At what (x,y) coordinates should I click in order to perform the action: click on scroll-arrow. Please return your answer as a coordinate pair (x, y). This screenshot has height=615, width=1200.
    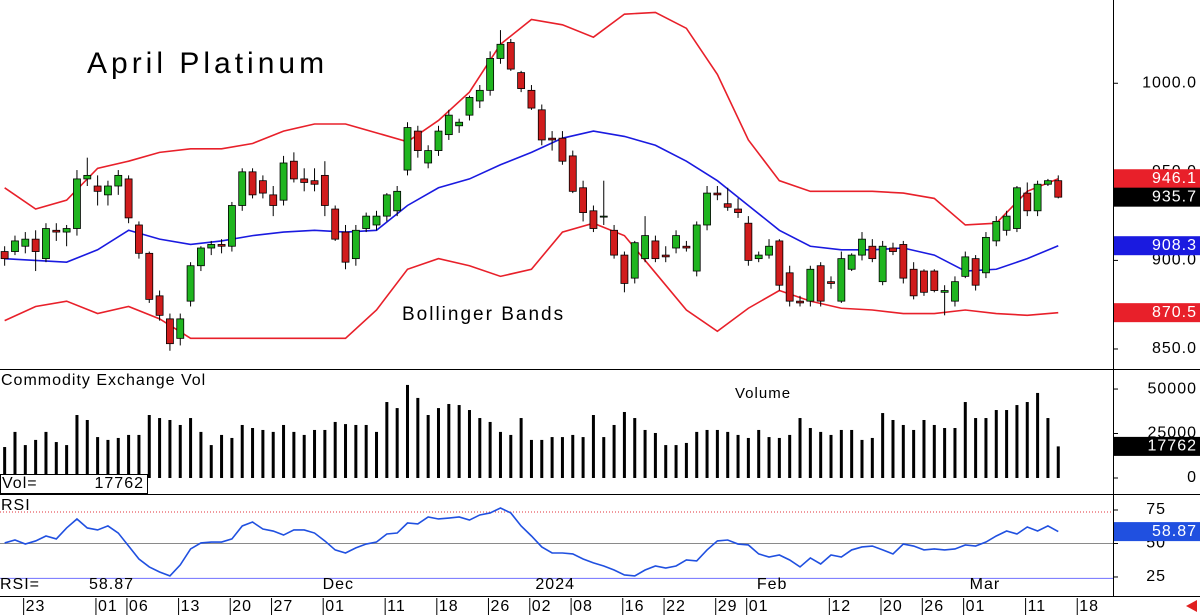
    Looking at the image, I should click on (1191, 606).